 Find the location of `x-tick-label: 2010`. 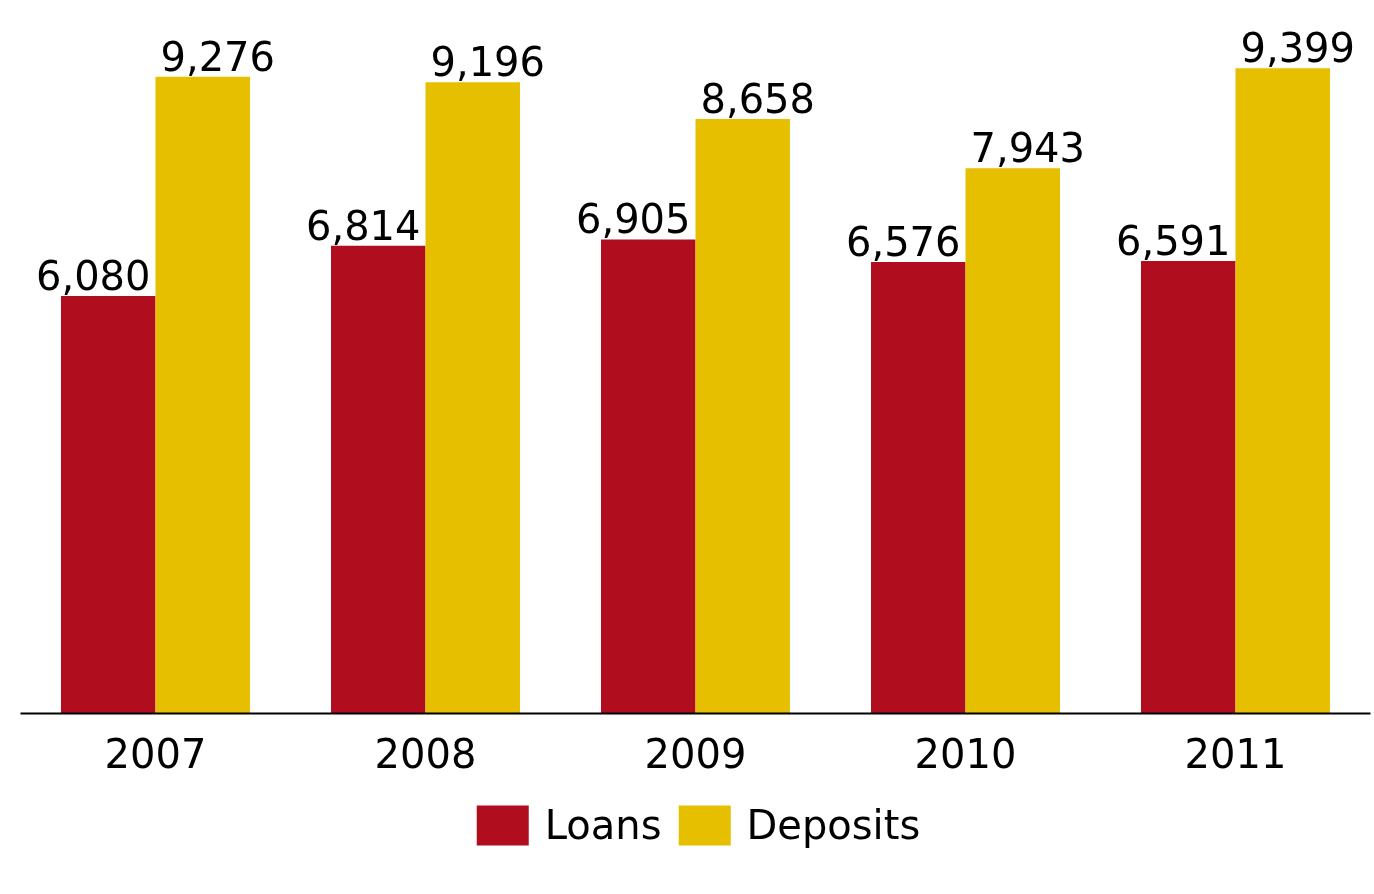

x-tick-label: 2010 is located at coordinates (965, 753).